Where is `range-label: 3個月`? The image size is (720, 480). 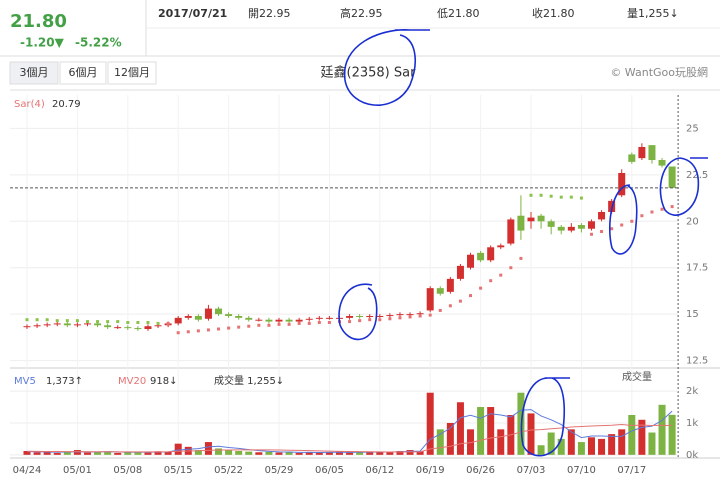
range-label: 3個月 is located at coordinates (34, 72).